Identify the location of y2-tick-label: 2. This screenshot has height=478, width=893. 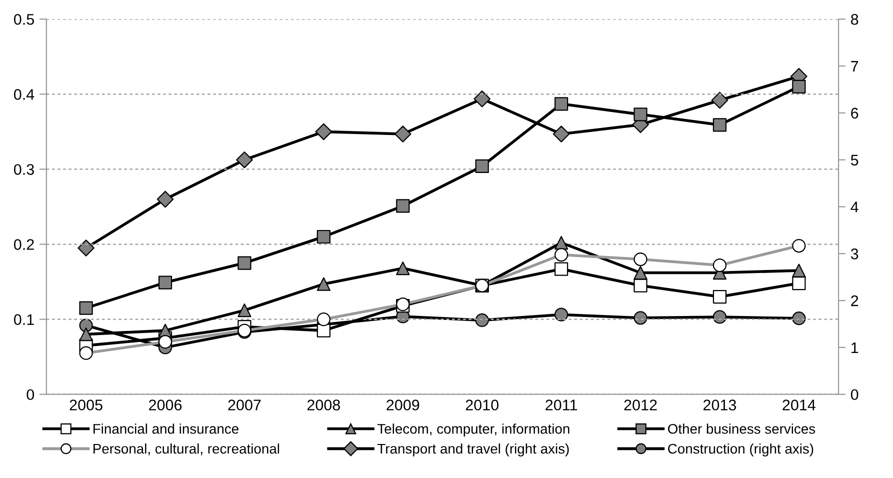
(854, 300).